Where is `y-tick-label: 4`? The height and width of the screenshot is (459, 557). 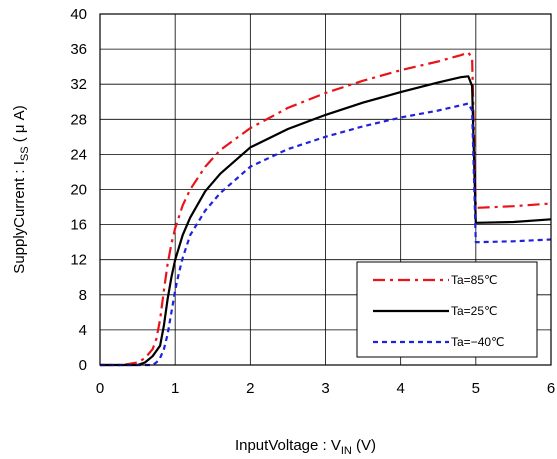 y-tick-label: 4 is located at coordinates (83, 330).